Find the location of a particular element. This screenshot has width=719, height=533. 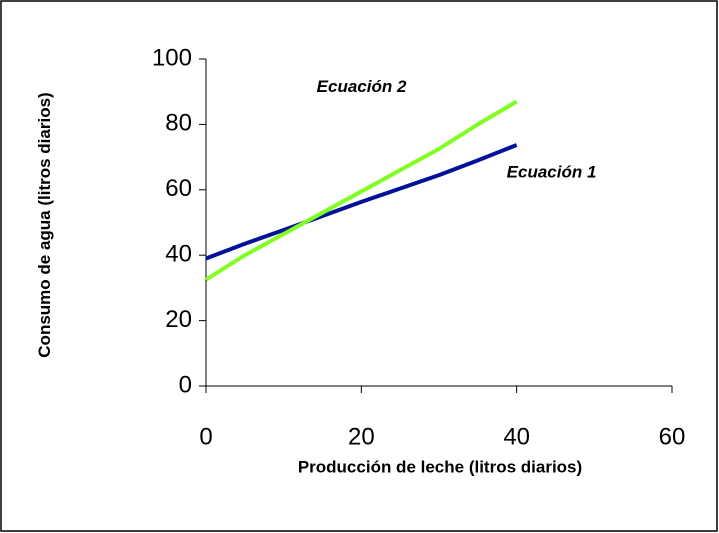

y-tick-label: 0 is located at coordinates (185, 384).